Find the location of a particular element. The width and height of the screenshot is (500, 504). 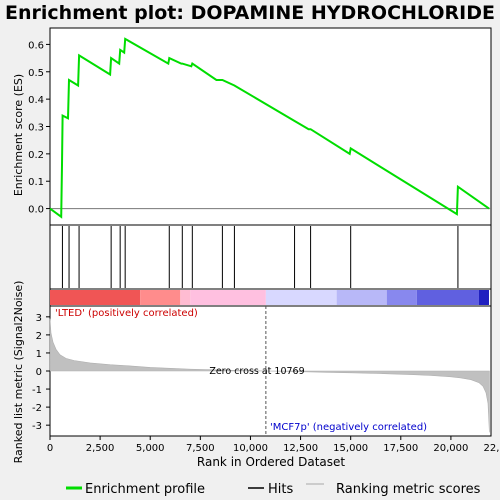

zero-cross-label: Zero cross at 10769 is located at coordinates (256, 371).